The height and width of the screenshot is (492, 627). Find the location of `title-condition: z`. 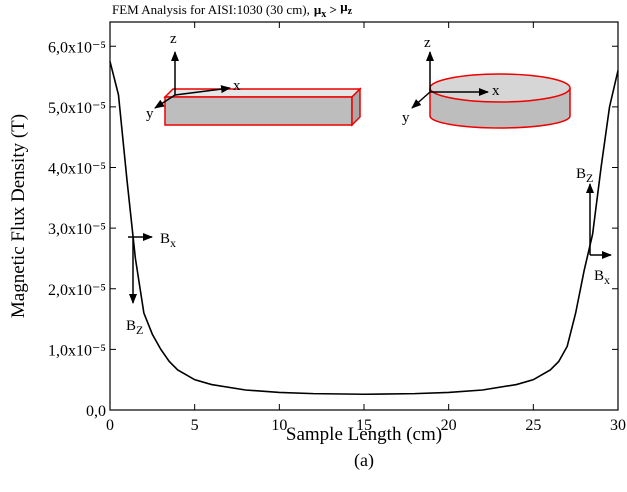

title-condition: z is located at coordinates (350, 11).